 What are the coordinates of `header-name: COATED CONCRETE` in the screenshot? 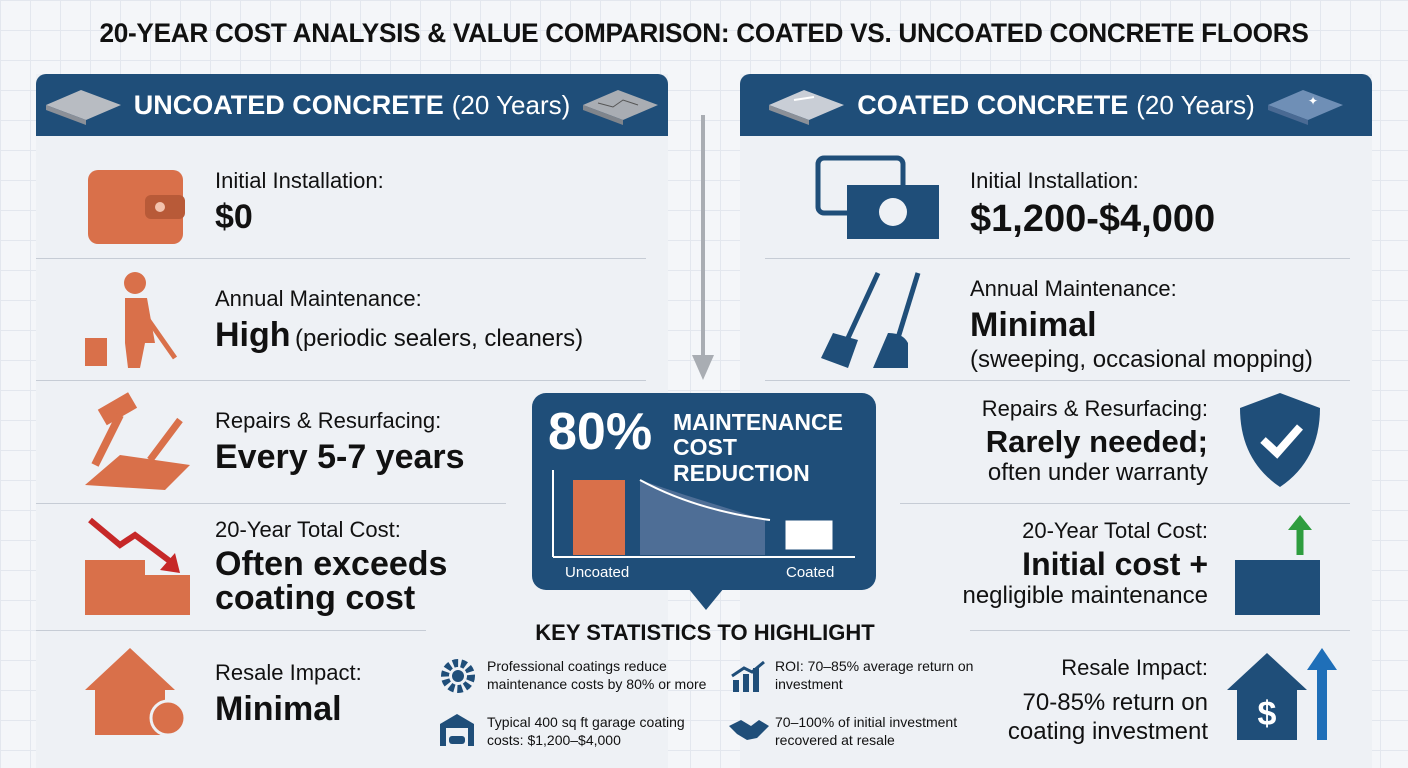 It's located at (993, 104).